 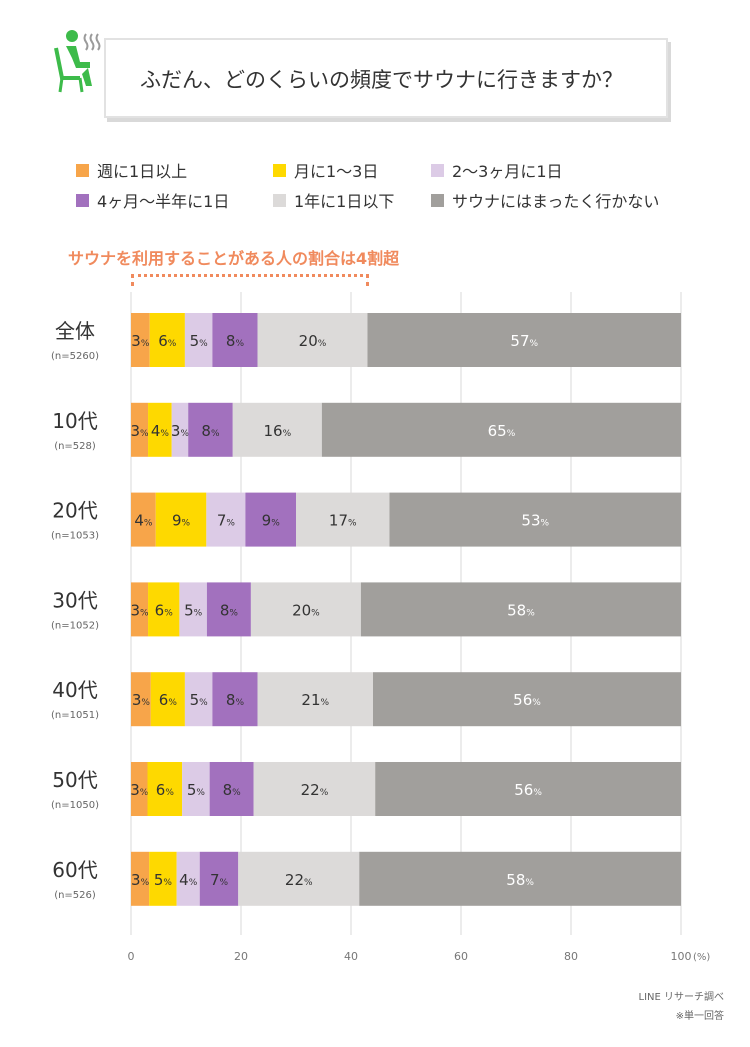 I want to click on source-note: LINE リサーチ調べ, so click(x=681, y=997).